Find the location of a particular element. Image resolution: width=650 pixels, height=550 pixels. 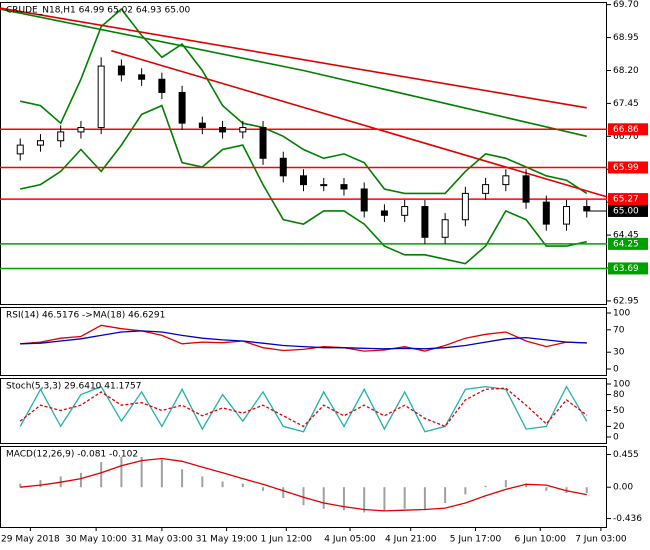

y-tick-label: 0.455 is located at coordinates (626, 455).